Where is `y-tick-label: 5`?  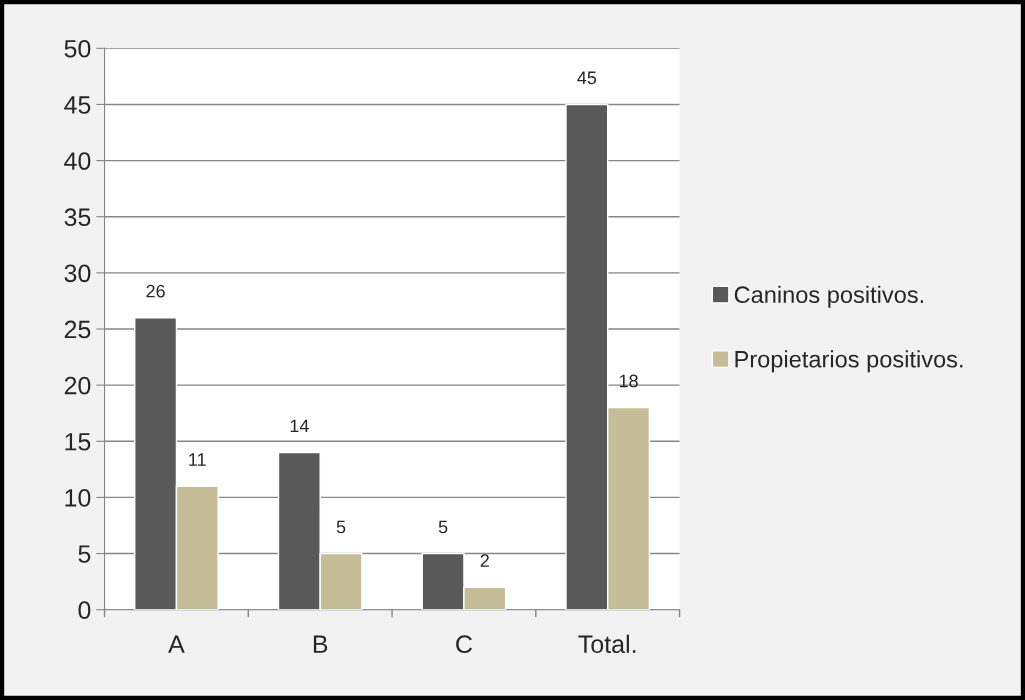
y-tick-label: 5 is located at coordinates (84, 554).